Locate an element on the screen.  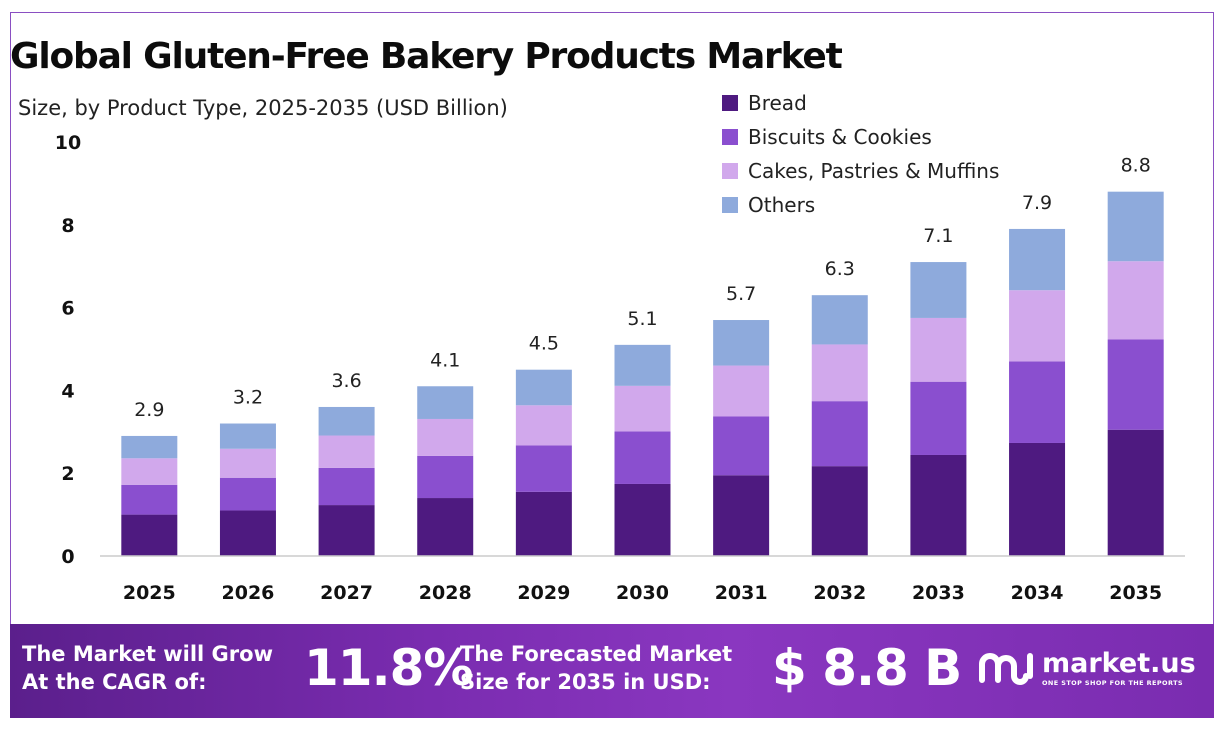
x-tick-label: 2034 is located at coordinates (1037, 593).